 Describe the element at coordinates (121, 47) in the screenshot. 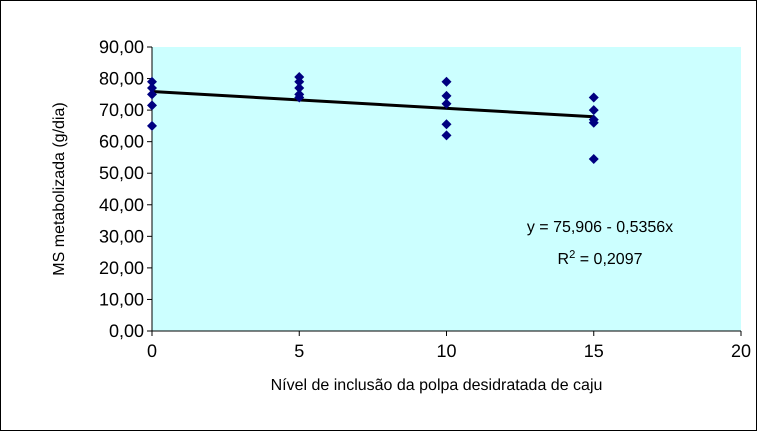

I see `y-tick-label: 90,00` at that location.